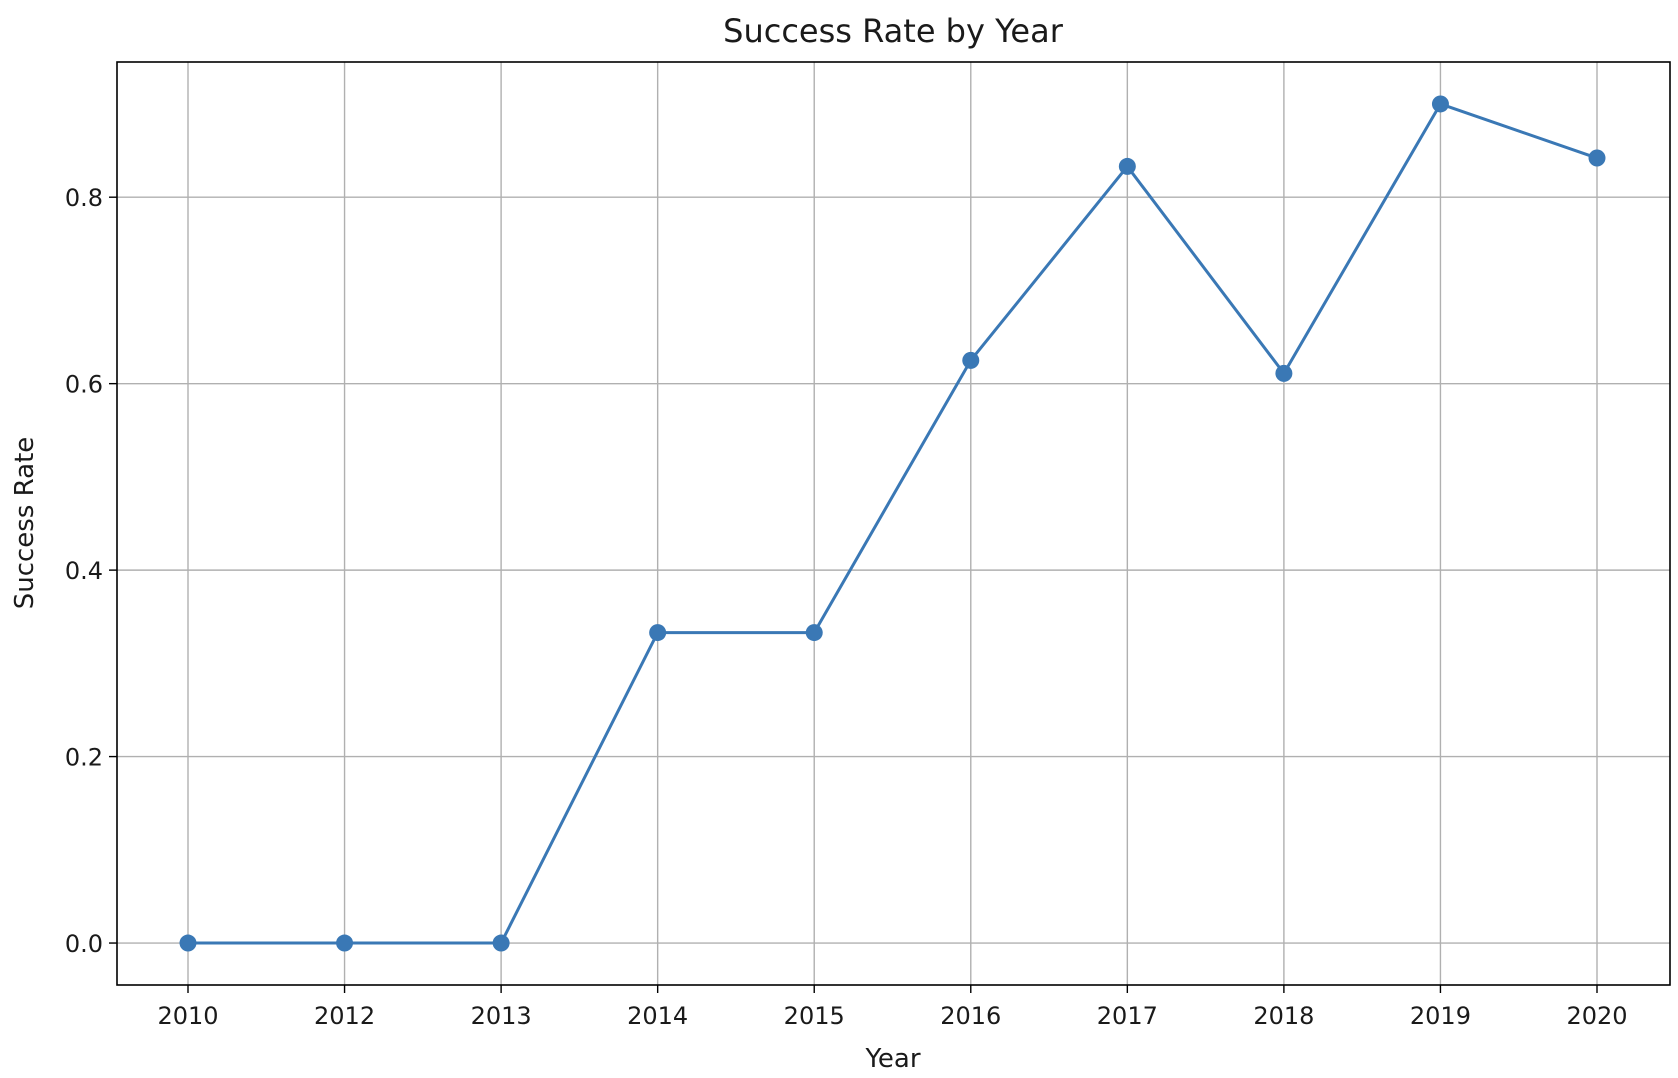  What do you see at coordinates (84, 385) in the screenshot?
I see `y-tick-label: 0.6` at bounding box center [84, 385].